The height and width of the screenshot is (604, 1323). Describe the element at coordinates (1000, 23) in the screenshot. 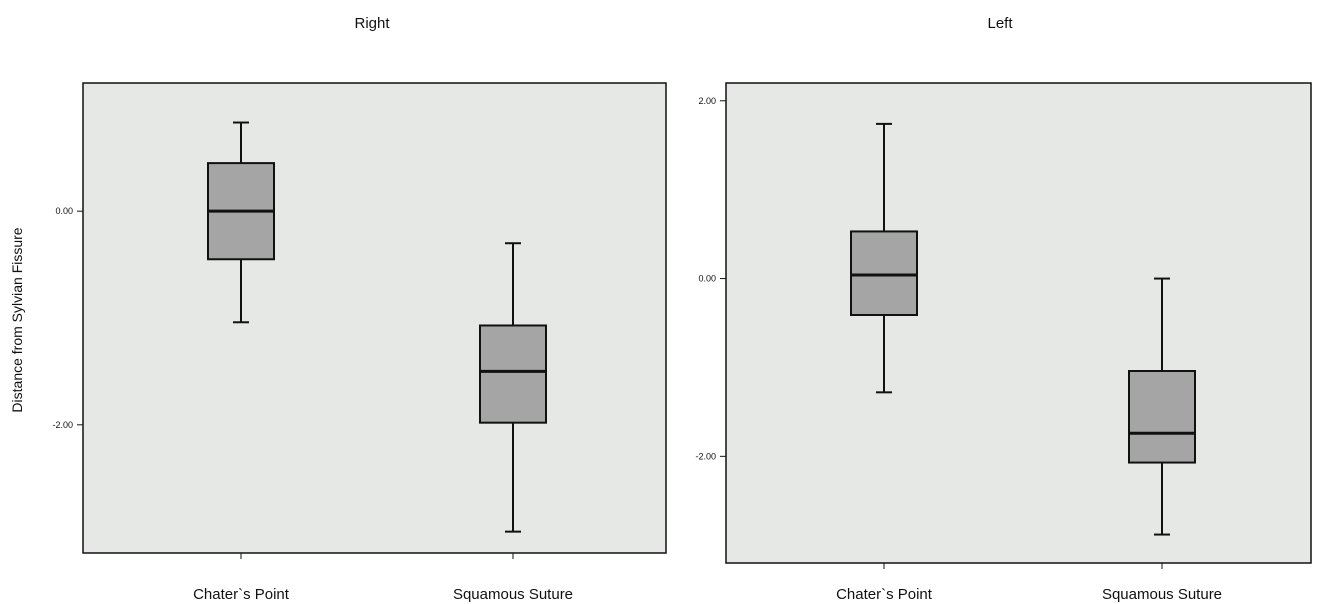

I see `panel-title-left: Left` at that location.